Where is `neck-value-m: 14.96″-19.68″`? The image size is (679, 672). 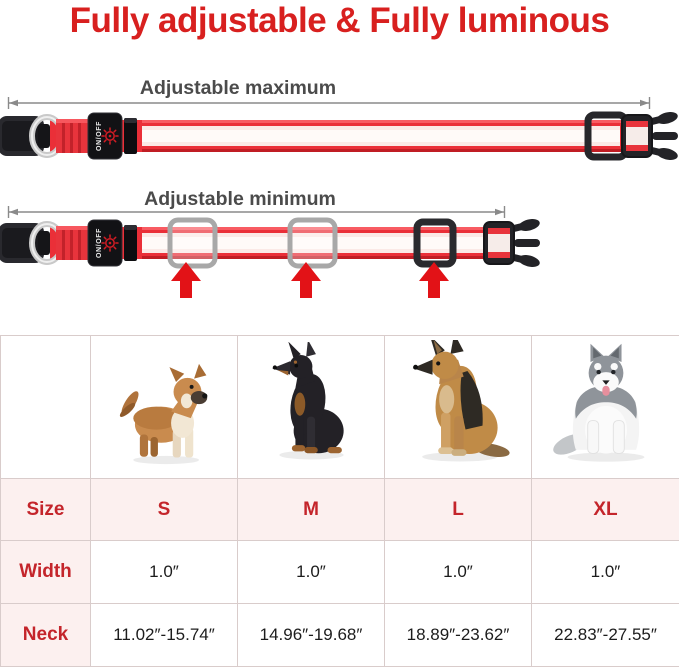 neck-value-m: 14.96″-19.68″ is located at coordinates (311, 635).